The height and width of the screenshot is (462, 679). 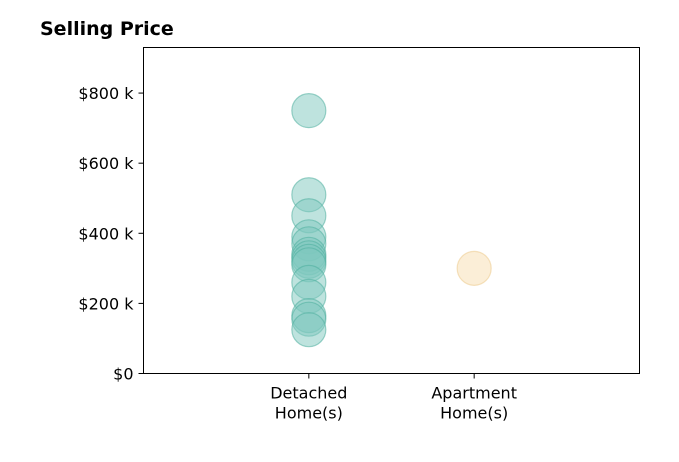 I want to click on y-tick-label: $800 k, so click(x=106, y=93).